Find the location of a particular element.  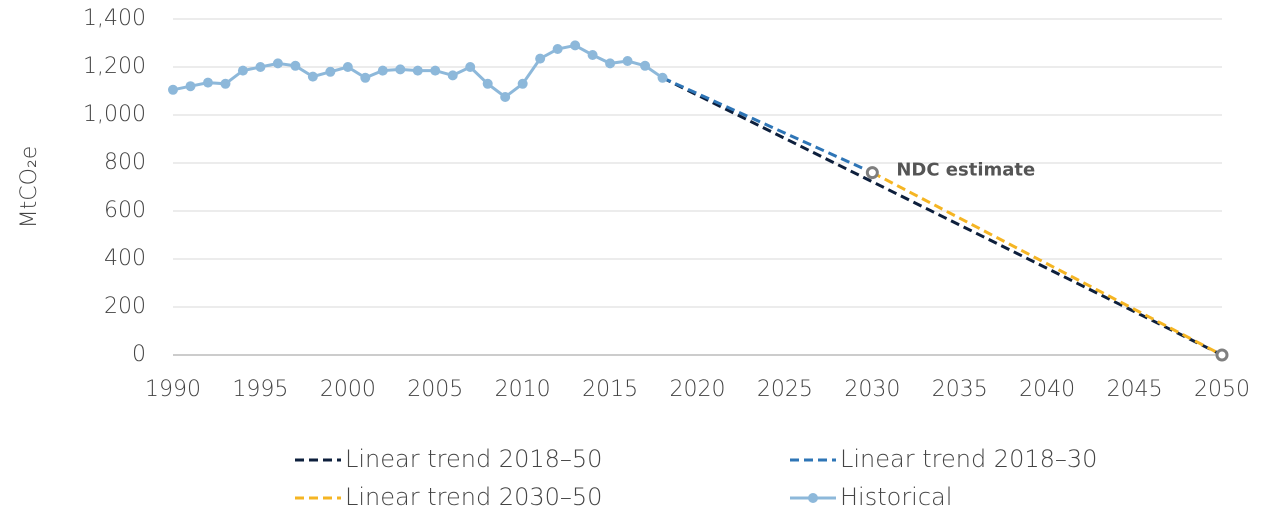

y-tick-label: 600 is located at coordinates (125, 210).